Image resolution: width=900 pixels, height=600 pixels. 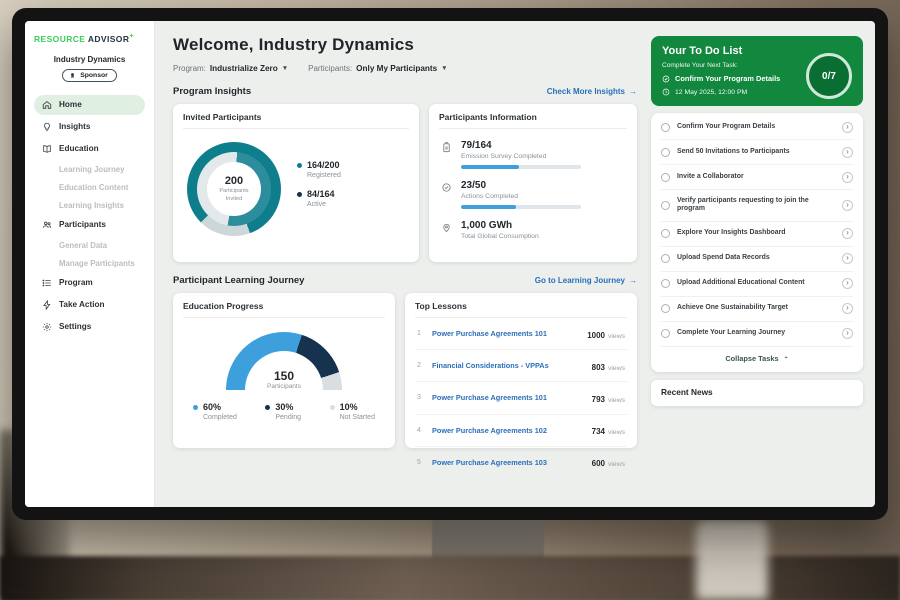 What do you see at coordinates (732, 560) in the screenshot?
I see `desk-object` at bounding box center [732, 560].